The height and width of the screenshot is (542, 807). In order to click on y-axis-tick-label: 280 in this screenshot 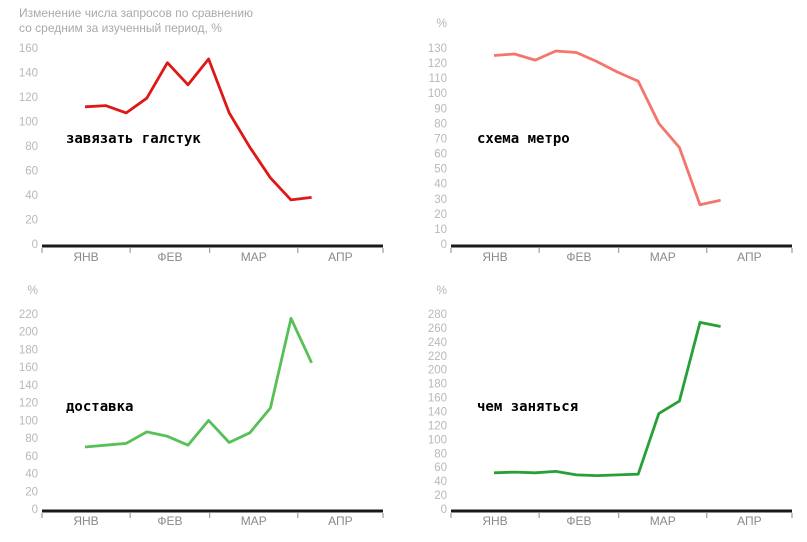, I will do `click(437, 315)`.